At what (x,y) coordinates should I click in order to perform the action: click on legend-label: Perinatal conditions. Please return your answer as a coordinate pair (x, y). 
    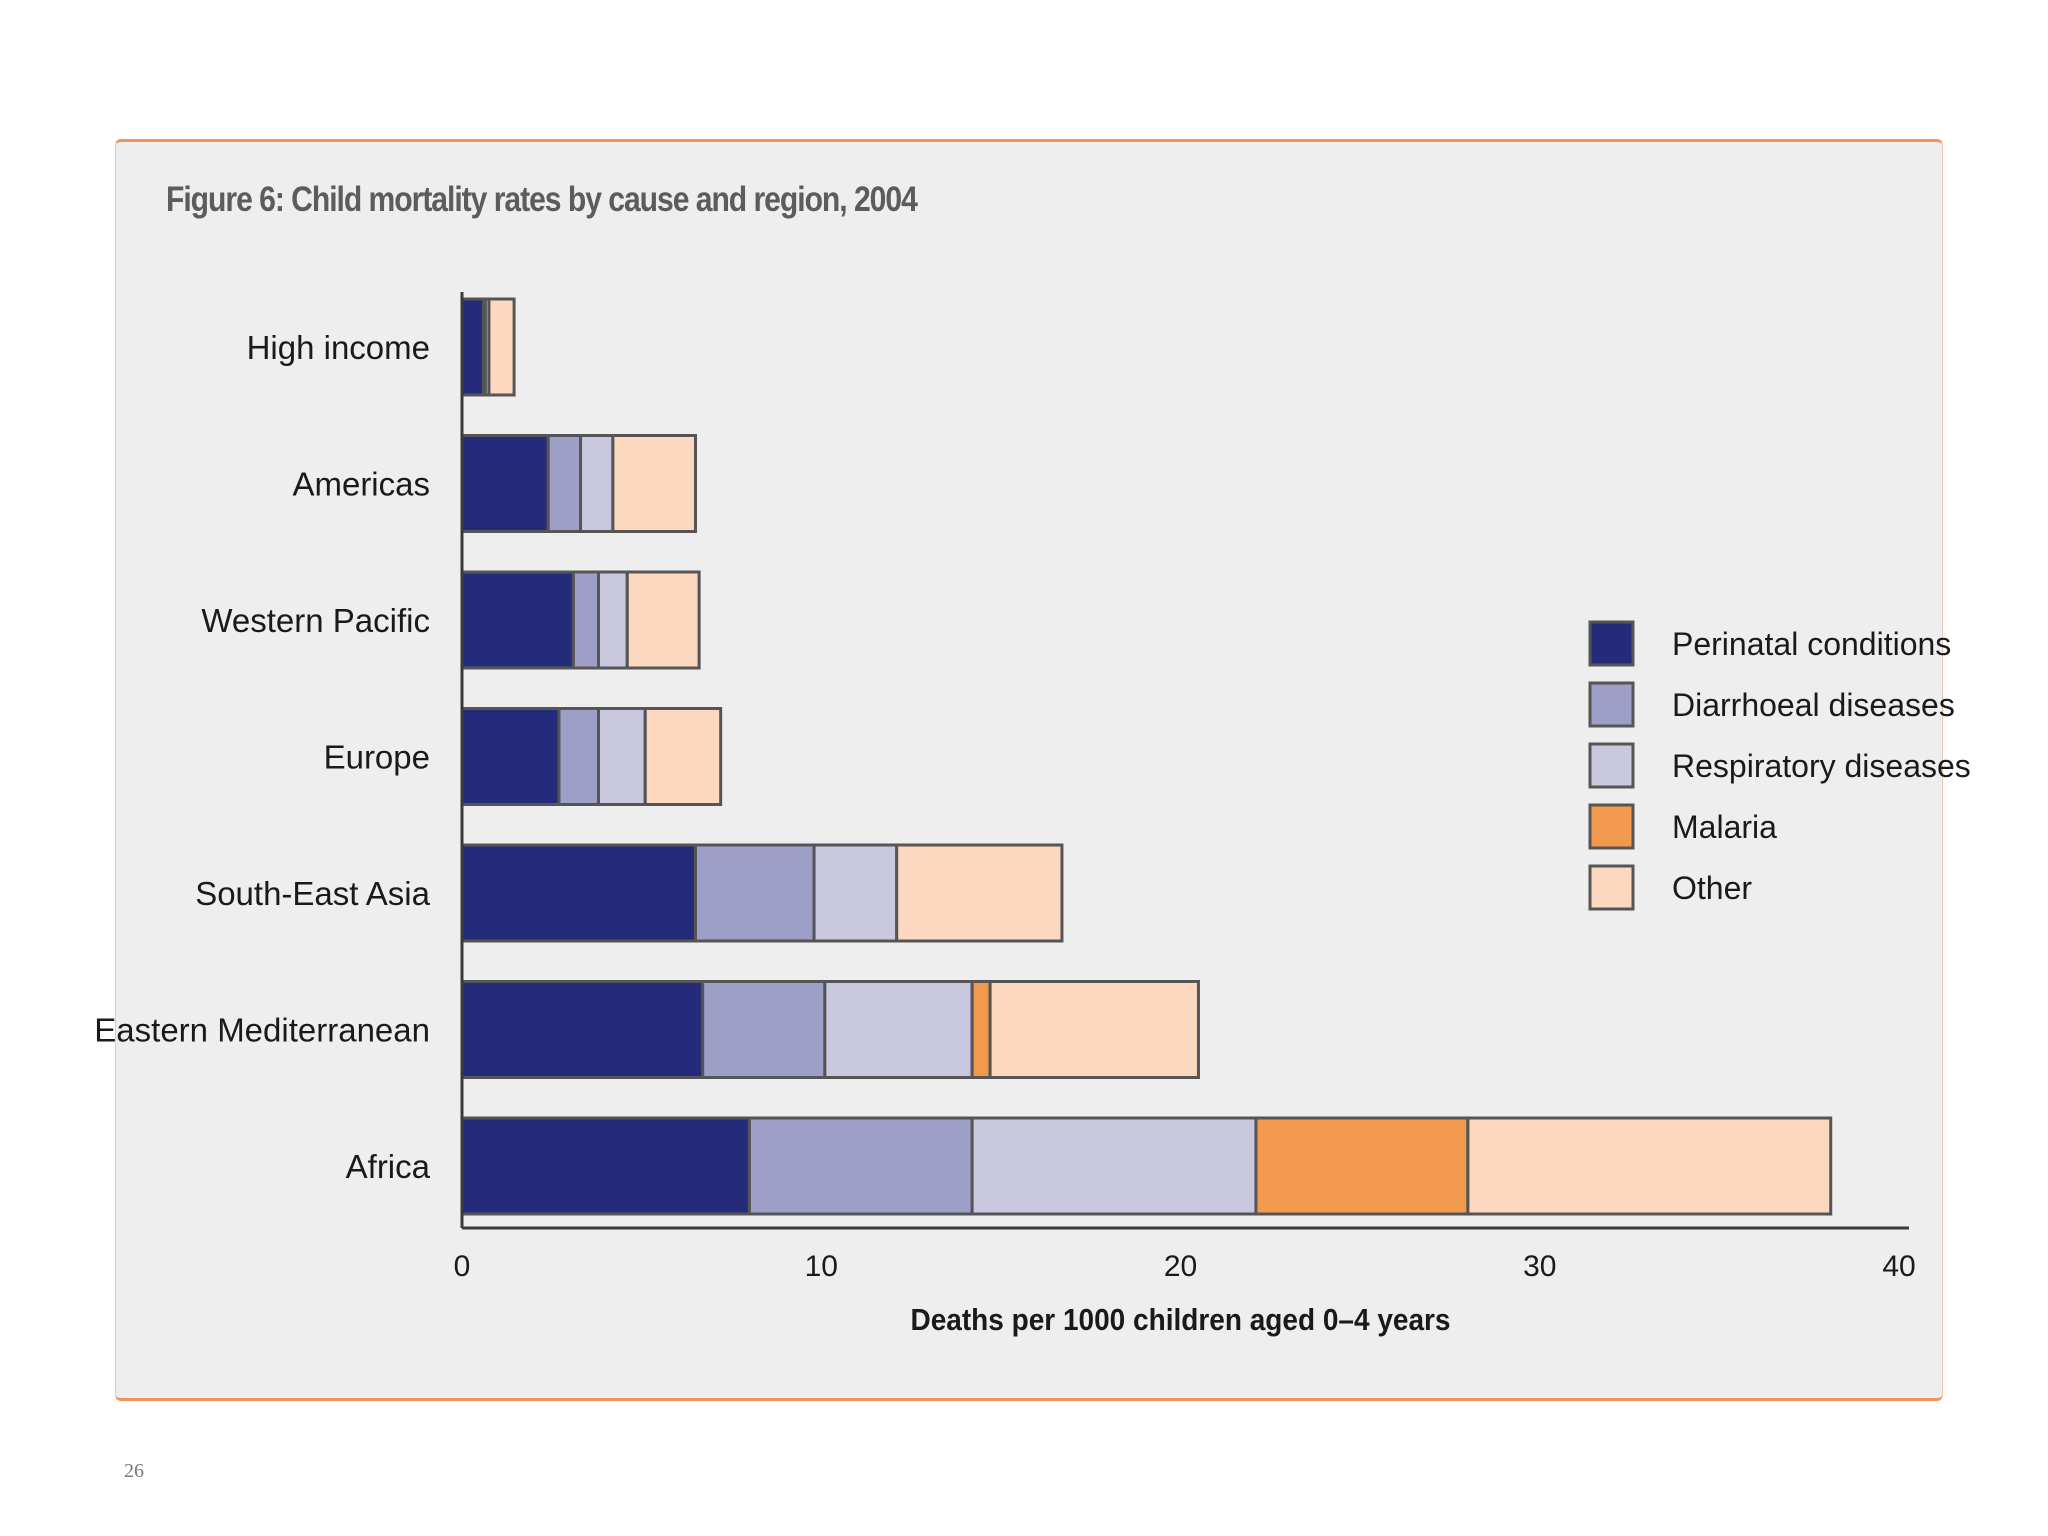
    Looking at the image, I should click on (1811, 644).